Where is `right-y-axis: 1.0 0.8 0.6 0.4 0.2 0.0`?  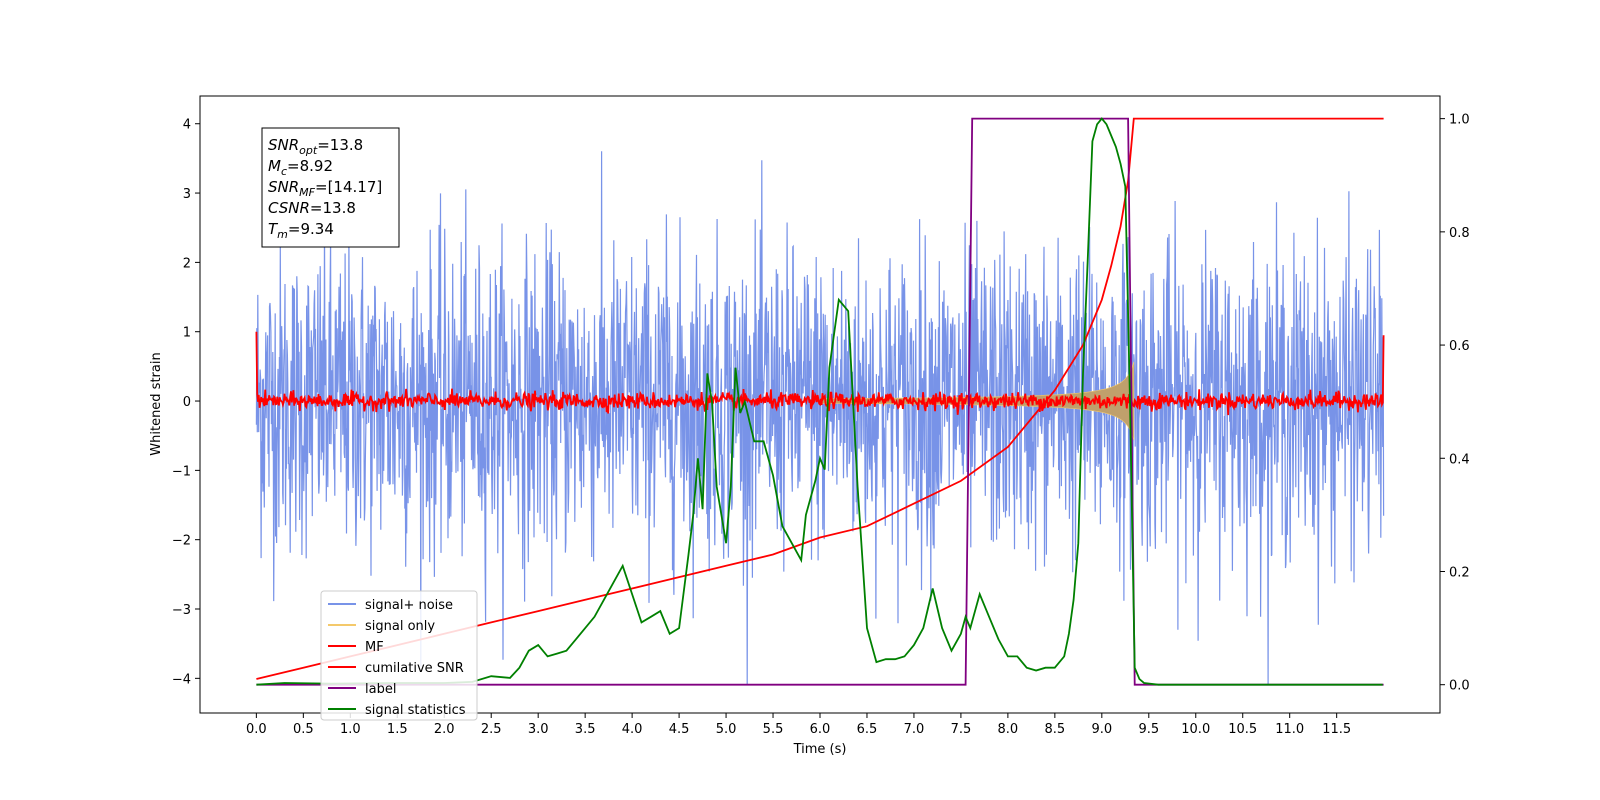
right-y-axis: 1.0 0.8 0.6 0.4 0.2 0.0 is located at coordinates (1455, 403).